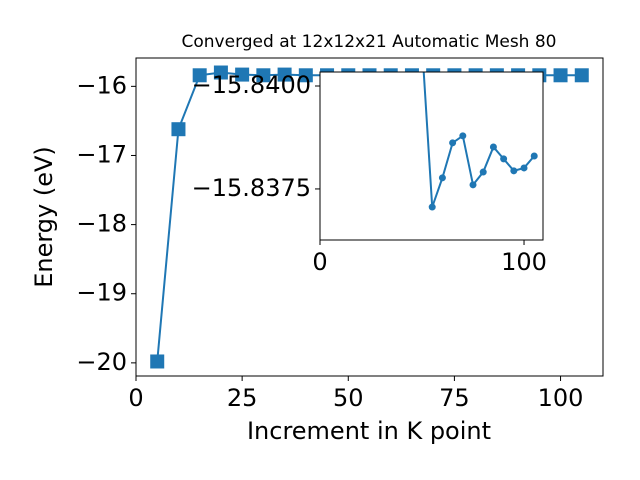 The width and height of the screenshot is (640, 480). Describe the element at coordinates (480, 141) in the screenshot. I see `plot-group` at that location.